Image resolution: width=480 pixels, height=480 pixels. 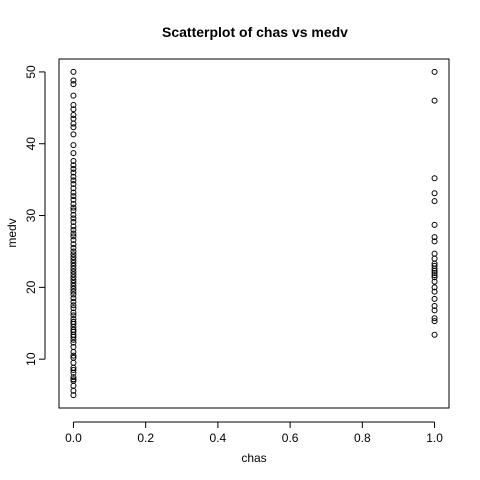 I want to click on x-tick-label: 1.0, so click(x=434, y=438).